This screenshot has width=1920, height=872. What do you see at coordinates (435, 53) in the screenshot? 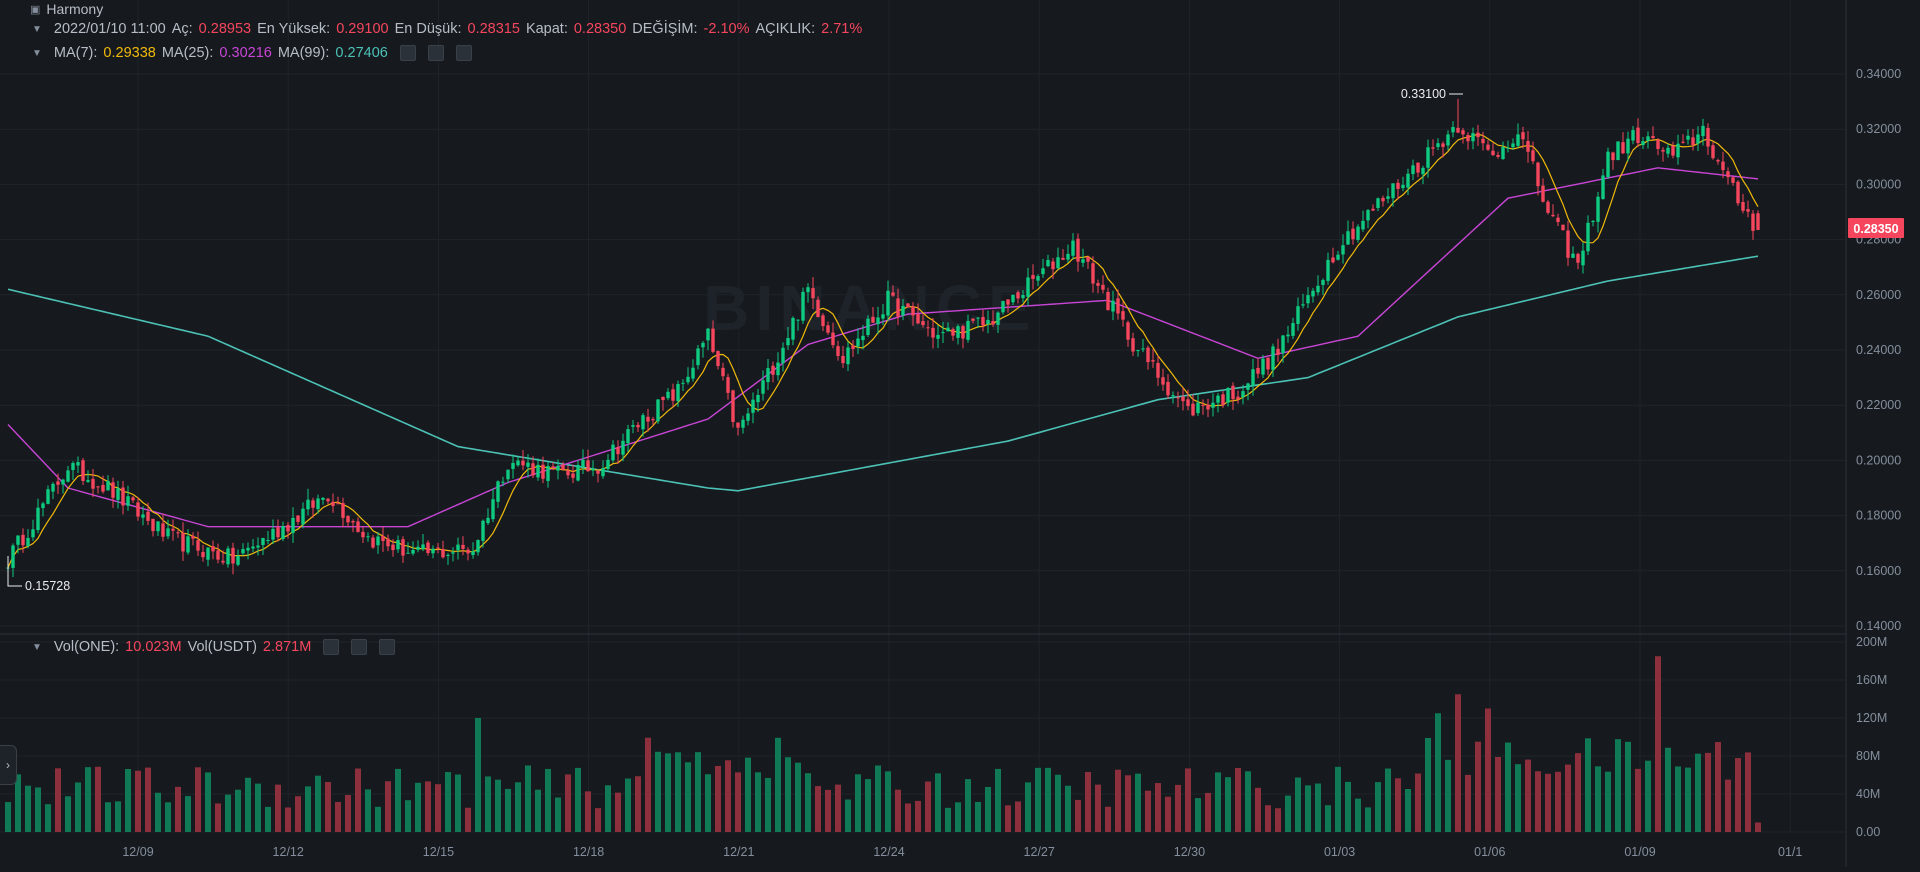
I see `ma-settings-icon` at bounding box center [435, 53].